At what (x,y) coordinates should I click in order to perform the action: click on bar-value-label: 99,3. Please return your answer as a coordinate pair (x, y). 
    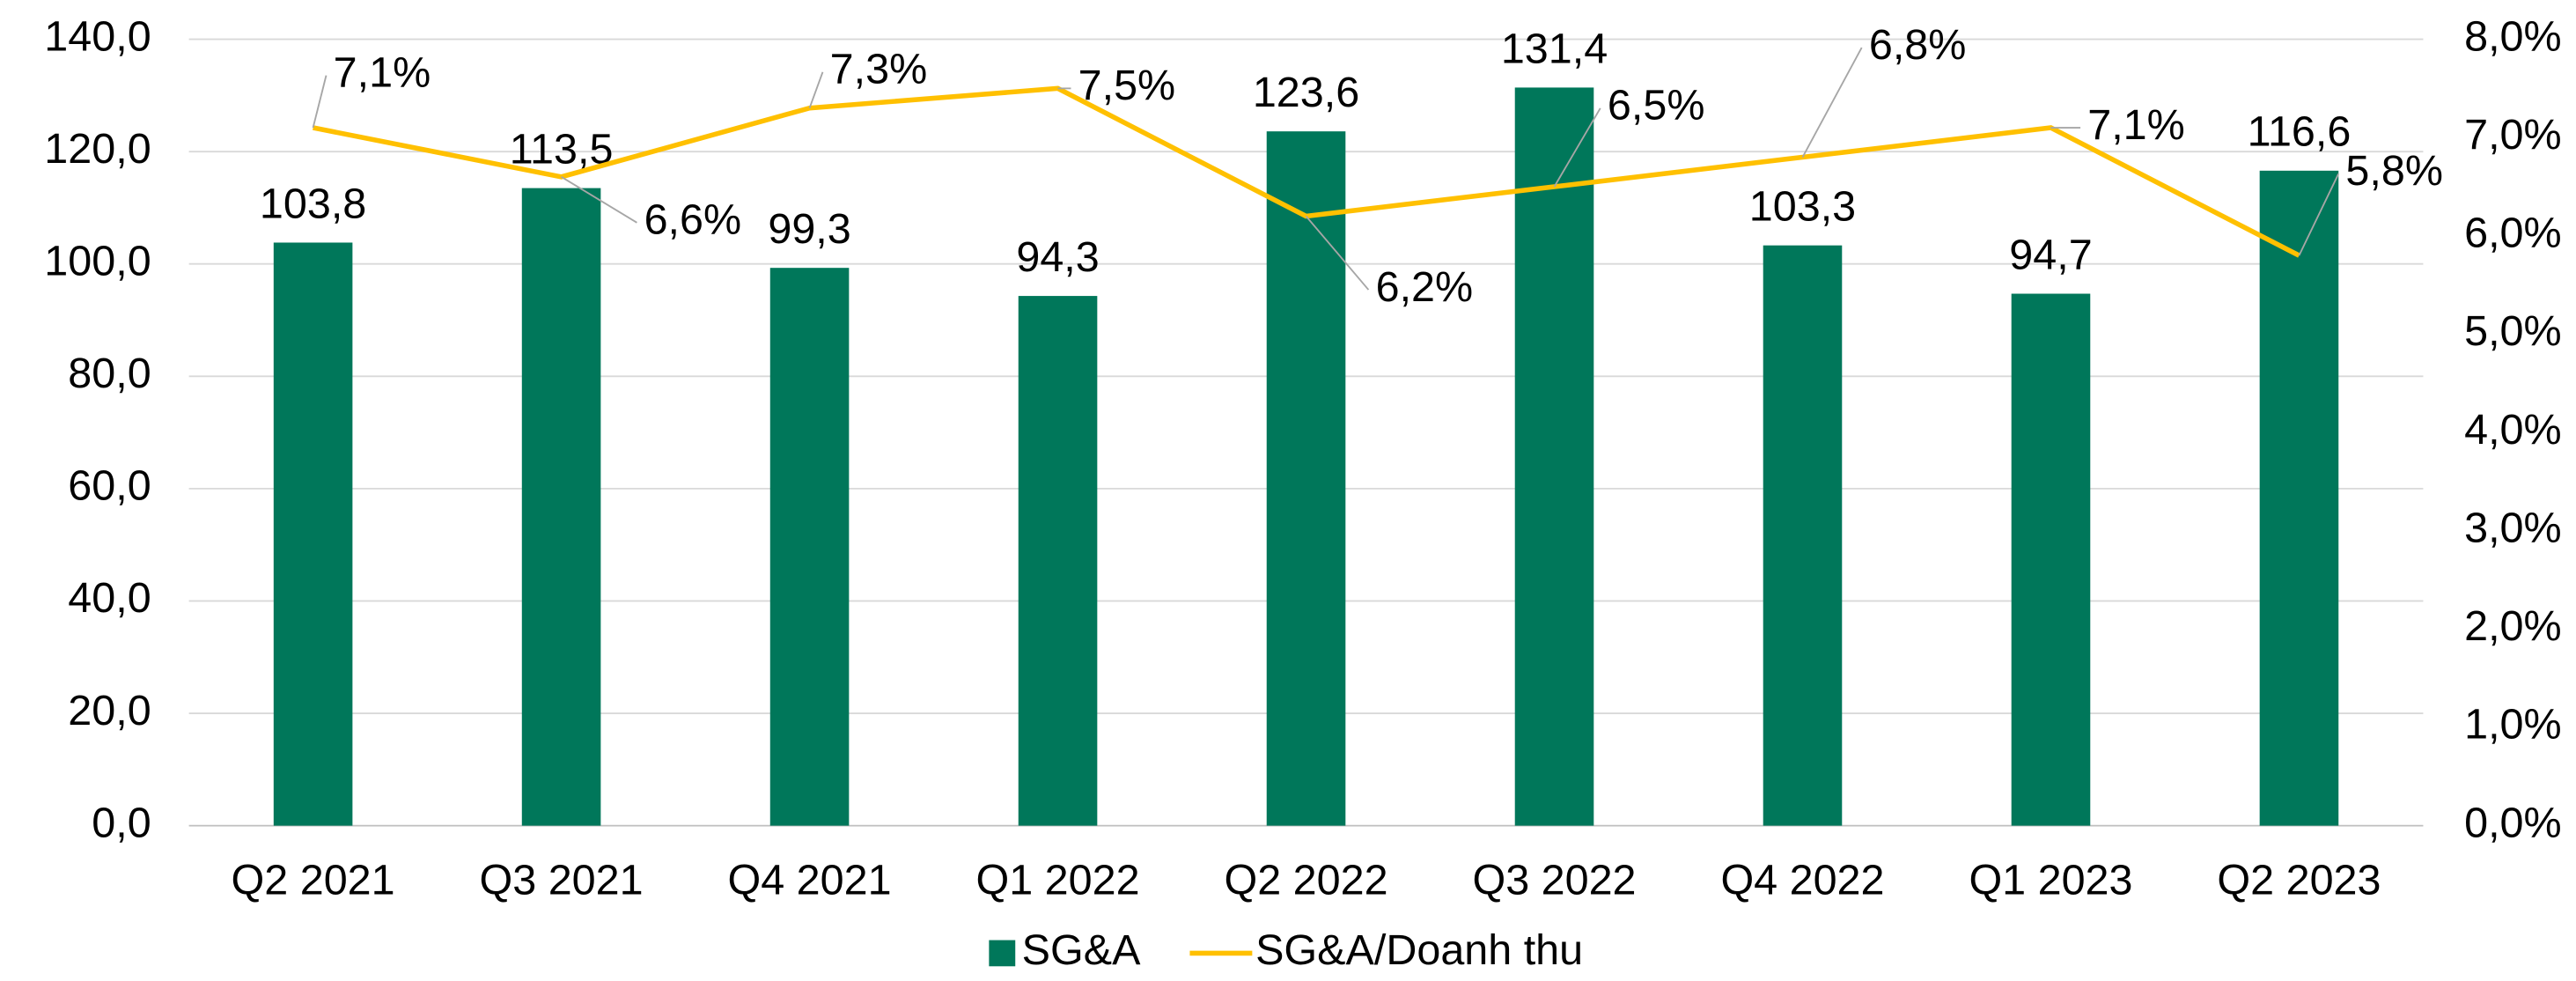
    Looking at the image, I should click on (809, 229).